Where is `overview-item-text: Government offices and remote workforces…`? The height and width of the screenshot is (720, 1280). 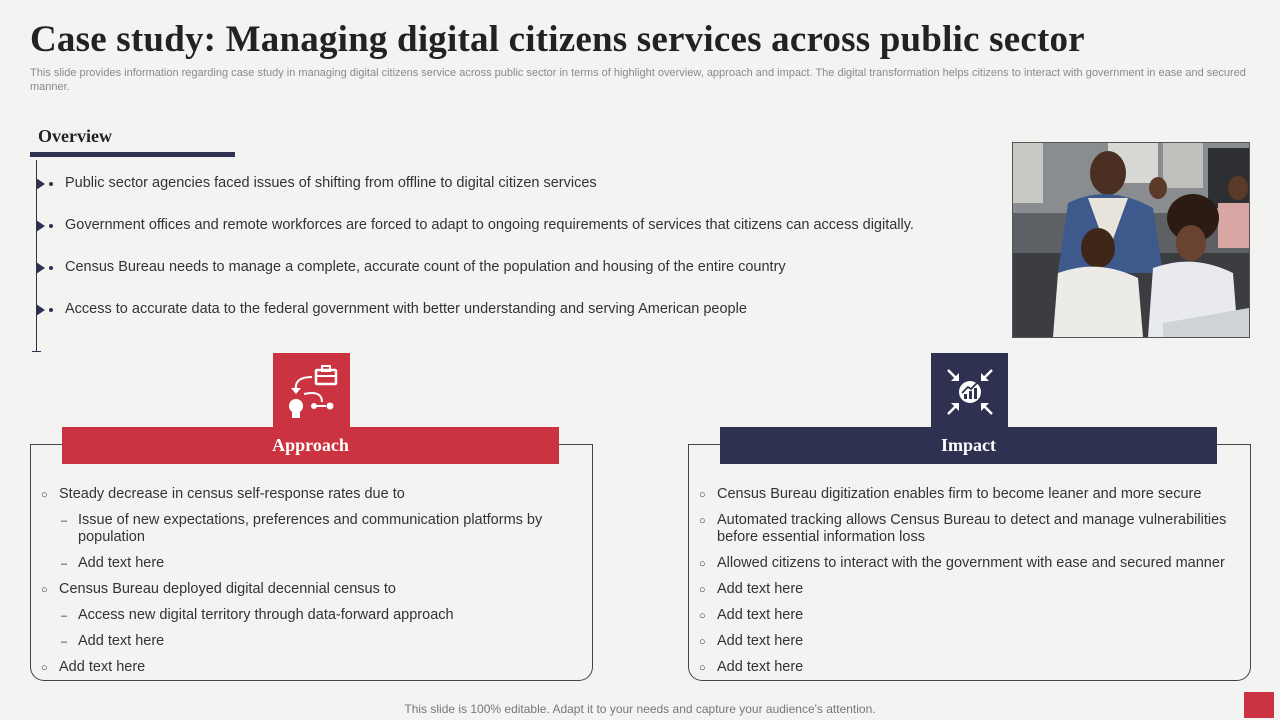 overview-item-text: Government offices and remote workforces… is located at coordinates (489, 225).